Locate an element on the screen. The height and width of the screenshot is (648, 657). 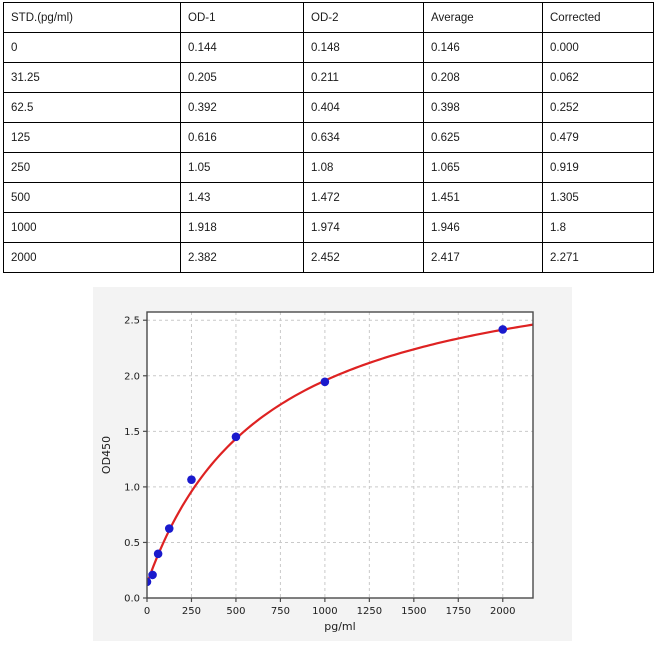
table-cell: 0.211 is located at coordinates (363, 77).